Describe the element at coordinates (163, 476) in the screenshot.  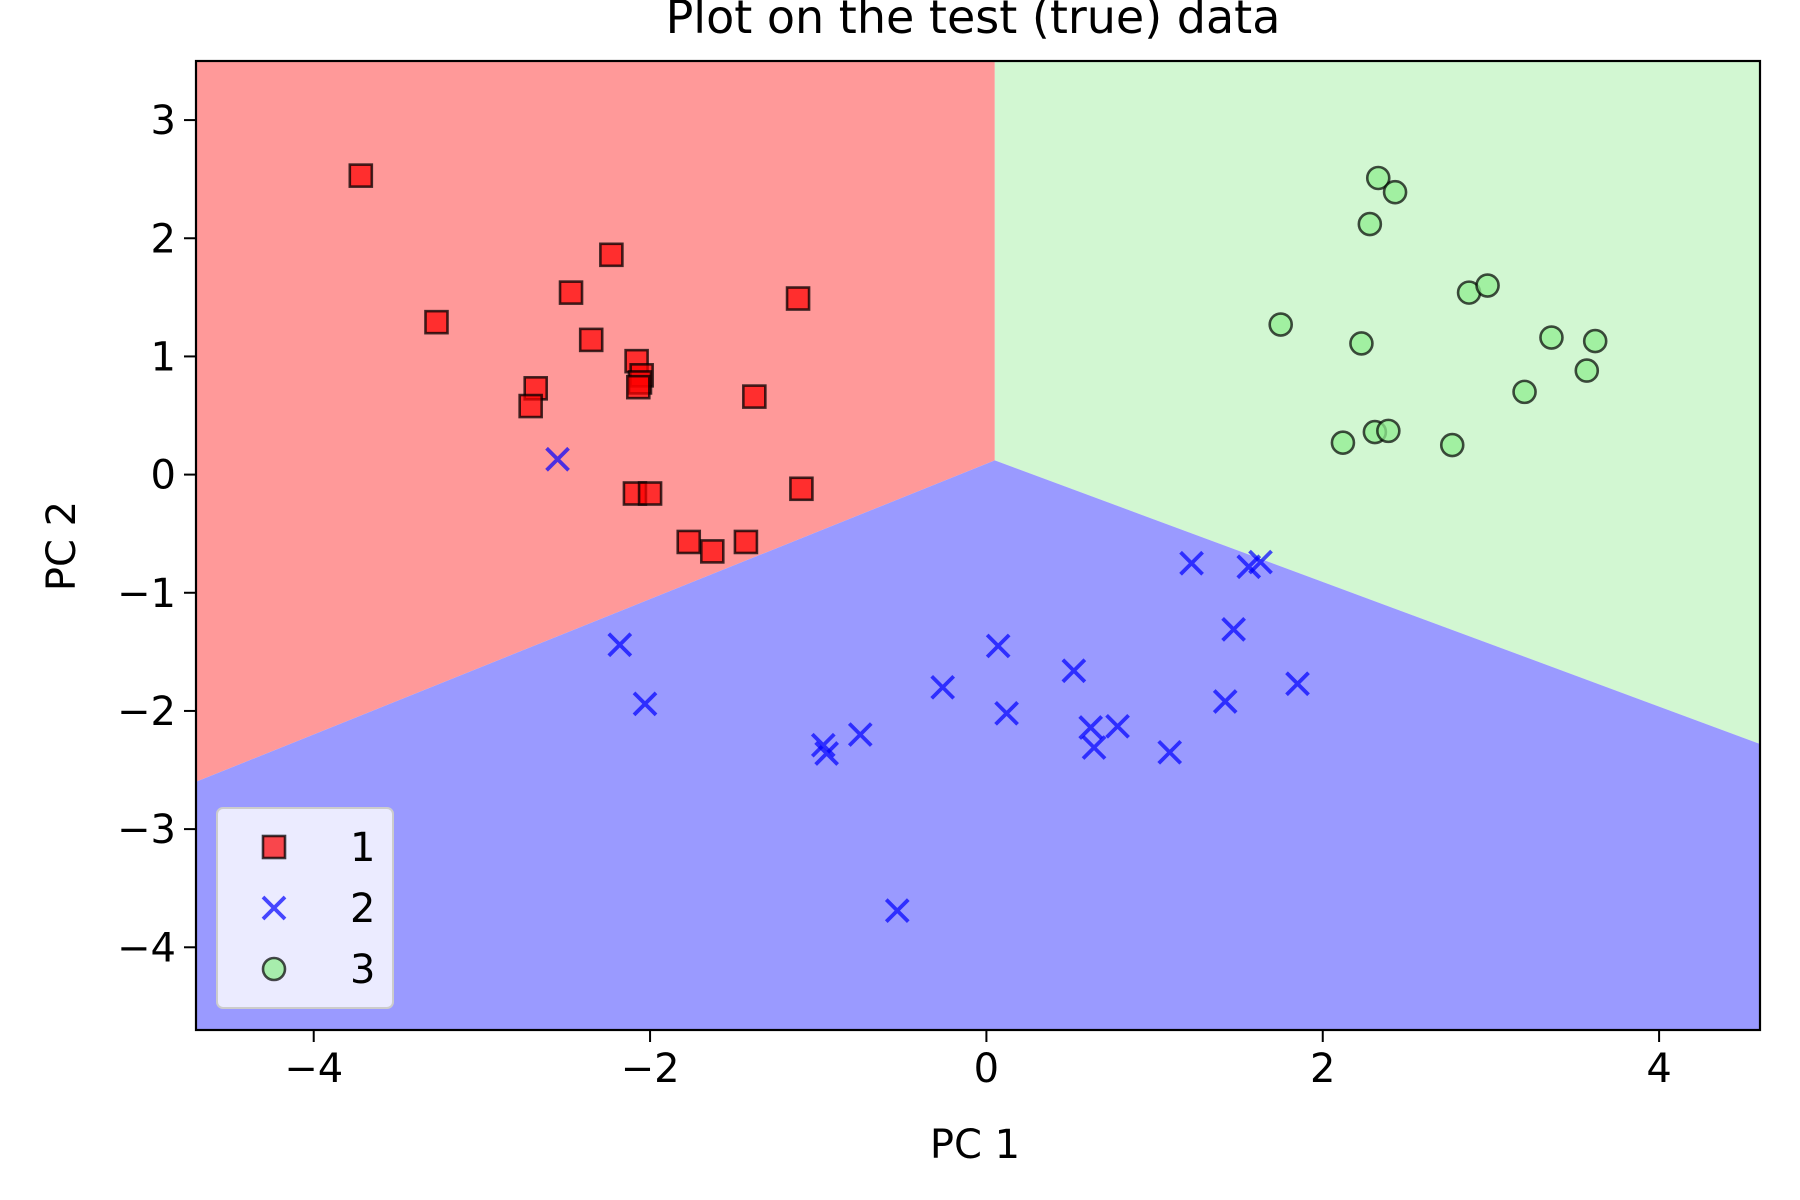
I see `y-tick-label: 0` at that location.